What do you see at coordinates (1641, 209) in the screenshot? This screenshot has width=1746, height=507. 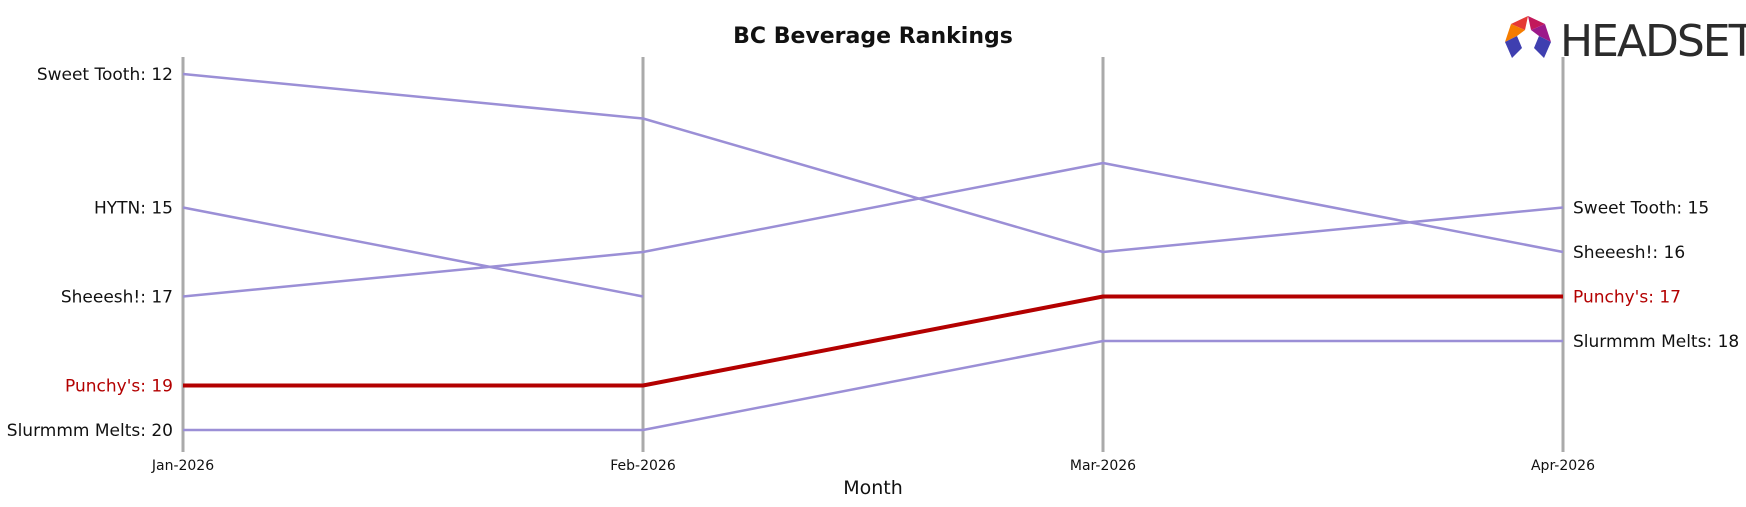 I see `right-rank-label: Sweet Tooth: 15` at bounding box center [1641, 209].